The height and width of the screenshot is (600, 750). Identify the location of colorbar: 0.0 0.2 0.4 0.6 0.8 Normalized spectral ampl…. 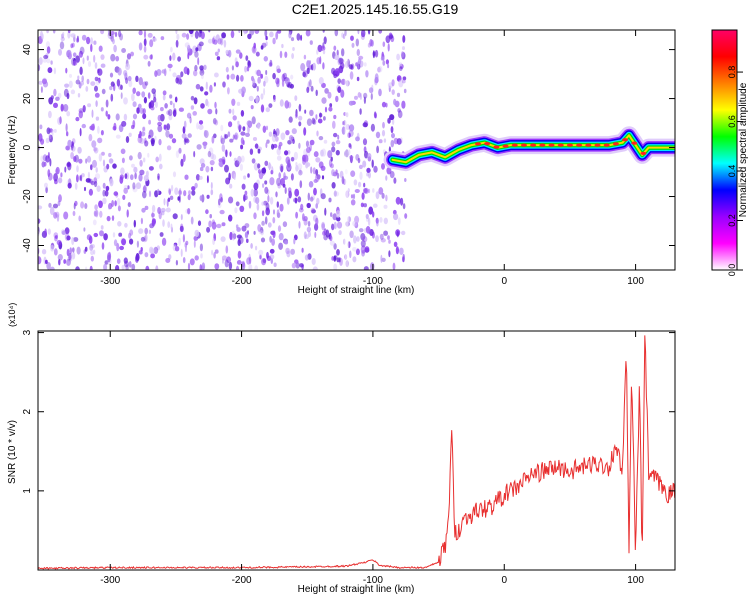
(730, 152).